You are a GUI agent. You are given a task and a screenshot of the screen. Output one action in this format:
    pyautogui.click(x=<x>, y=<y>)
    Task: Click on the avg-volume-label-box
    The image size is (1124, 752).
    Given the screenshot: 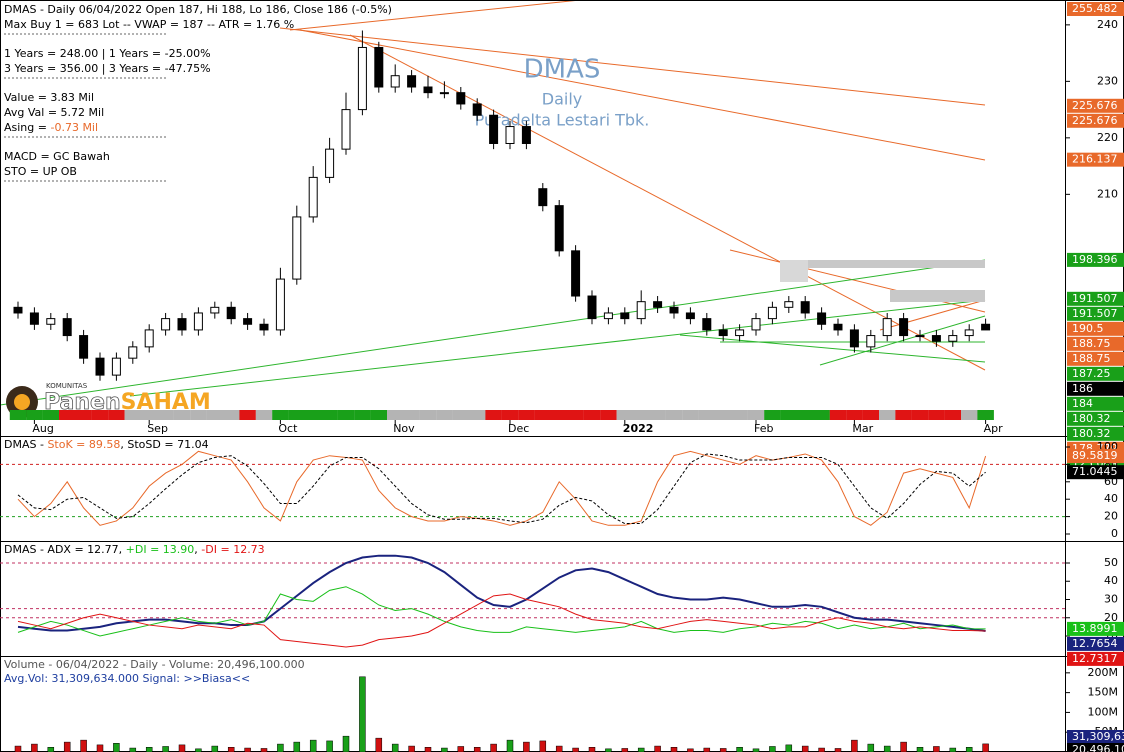 What is the action you would take?
    pyautogui.click(x=1095, y=737)
    